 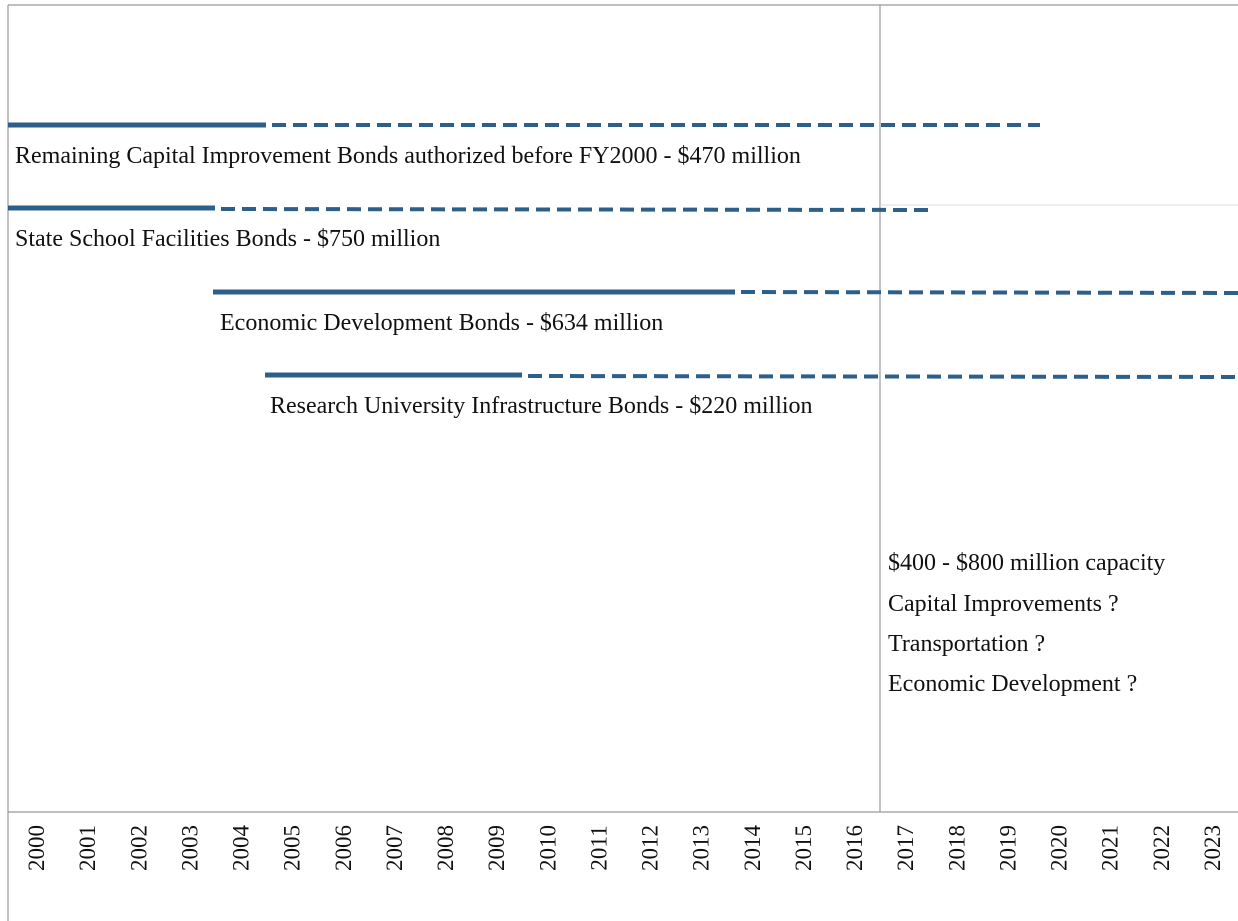 I want to click on year-label: 2020, so click(x=1059, y=848).